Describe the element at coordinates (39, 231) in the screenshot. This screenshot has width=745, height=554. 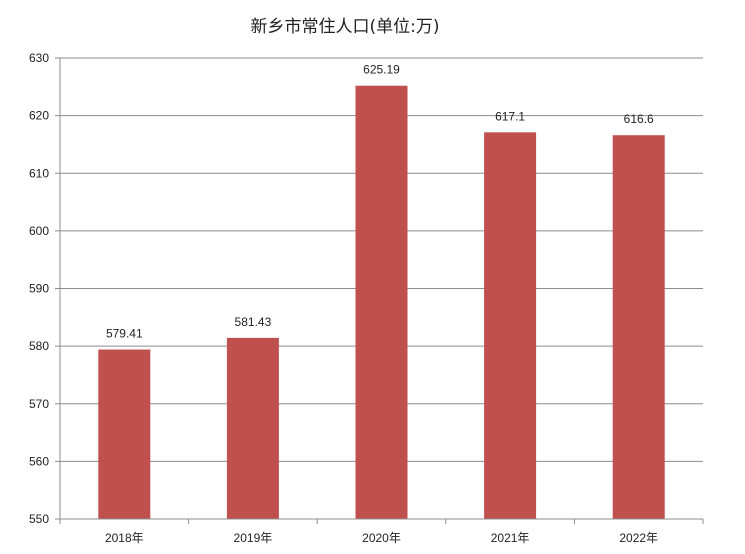
I see `y-tick-label: 600` at that location.